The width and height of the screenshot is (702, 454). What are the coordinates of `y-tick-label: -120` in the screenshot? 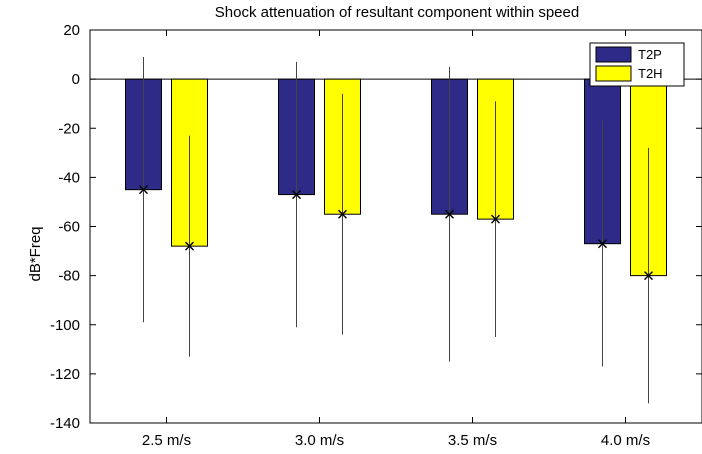 It's located at (65, 374).